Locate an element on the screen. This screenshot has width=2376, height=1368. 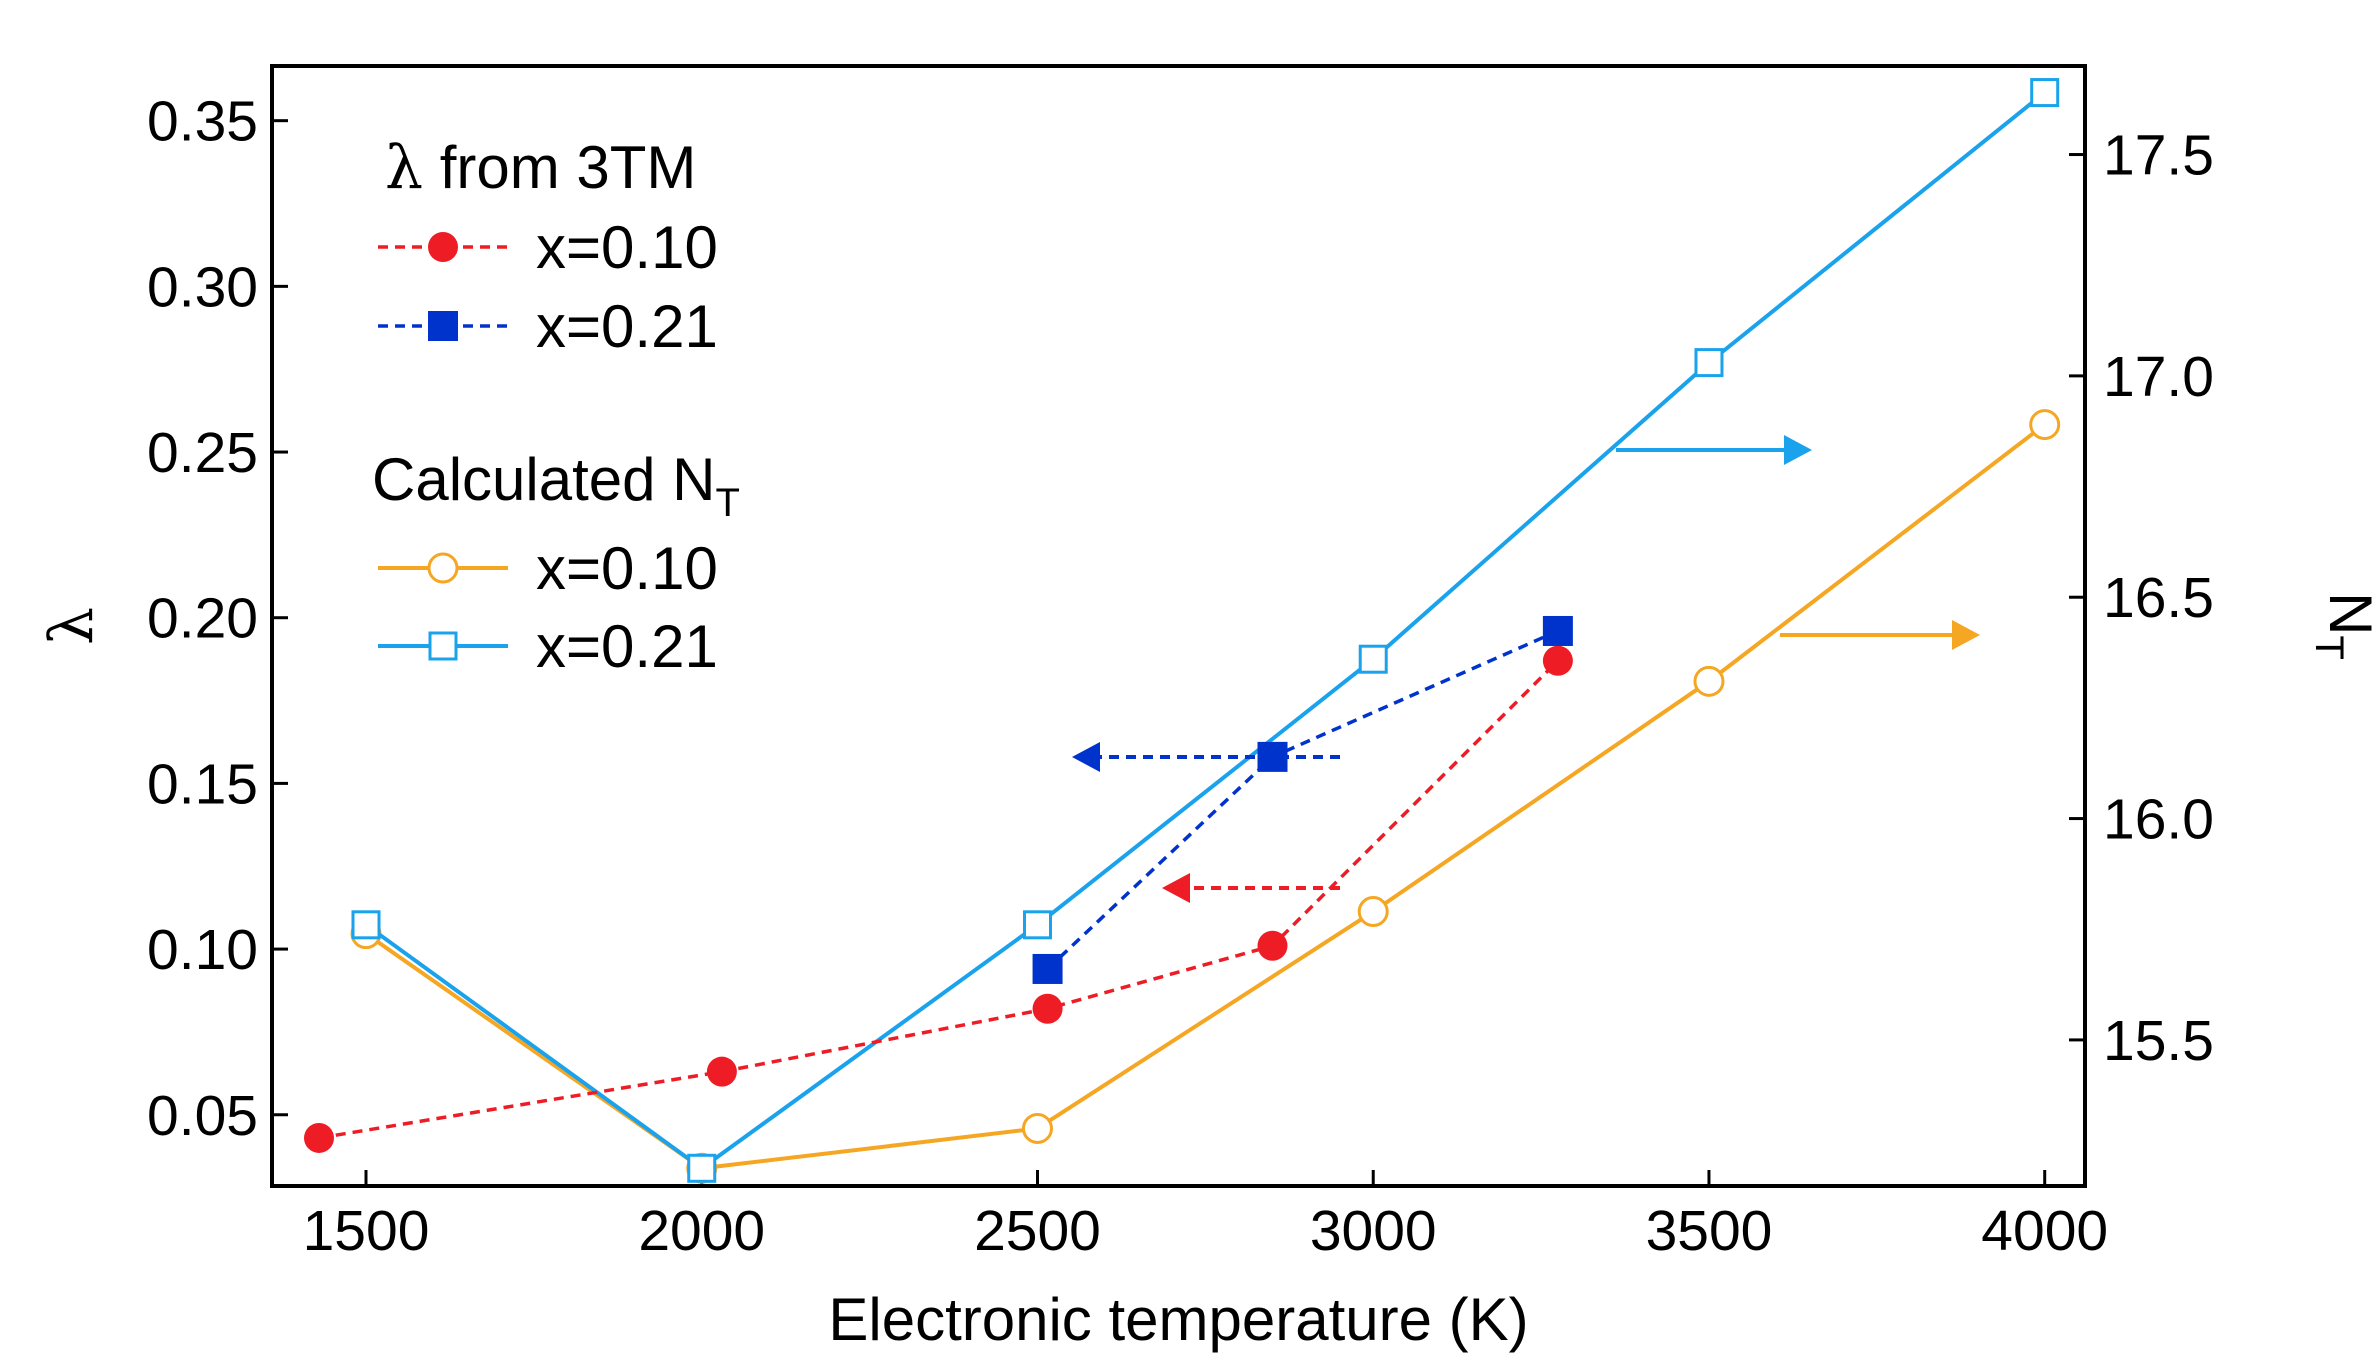
y-left-tick-label: 0.05 is located at coordinates (202, 1116).